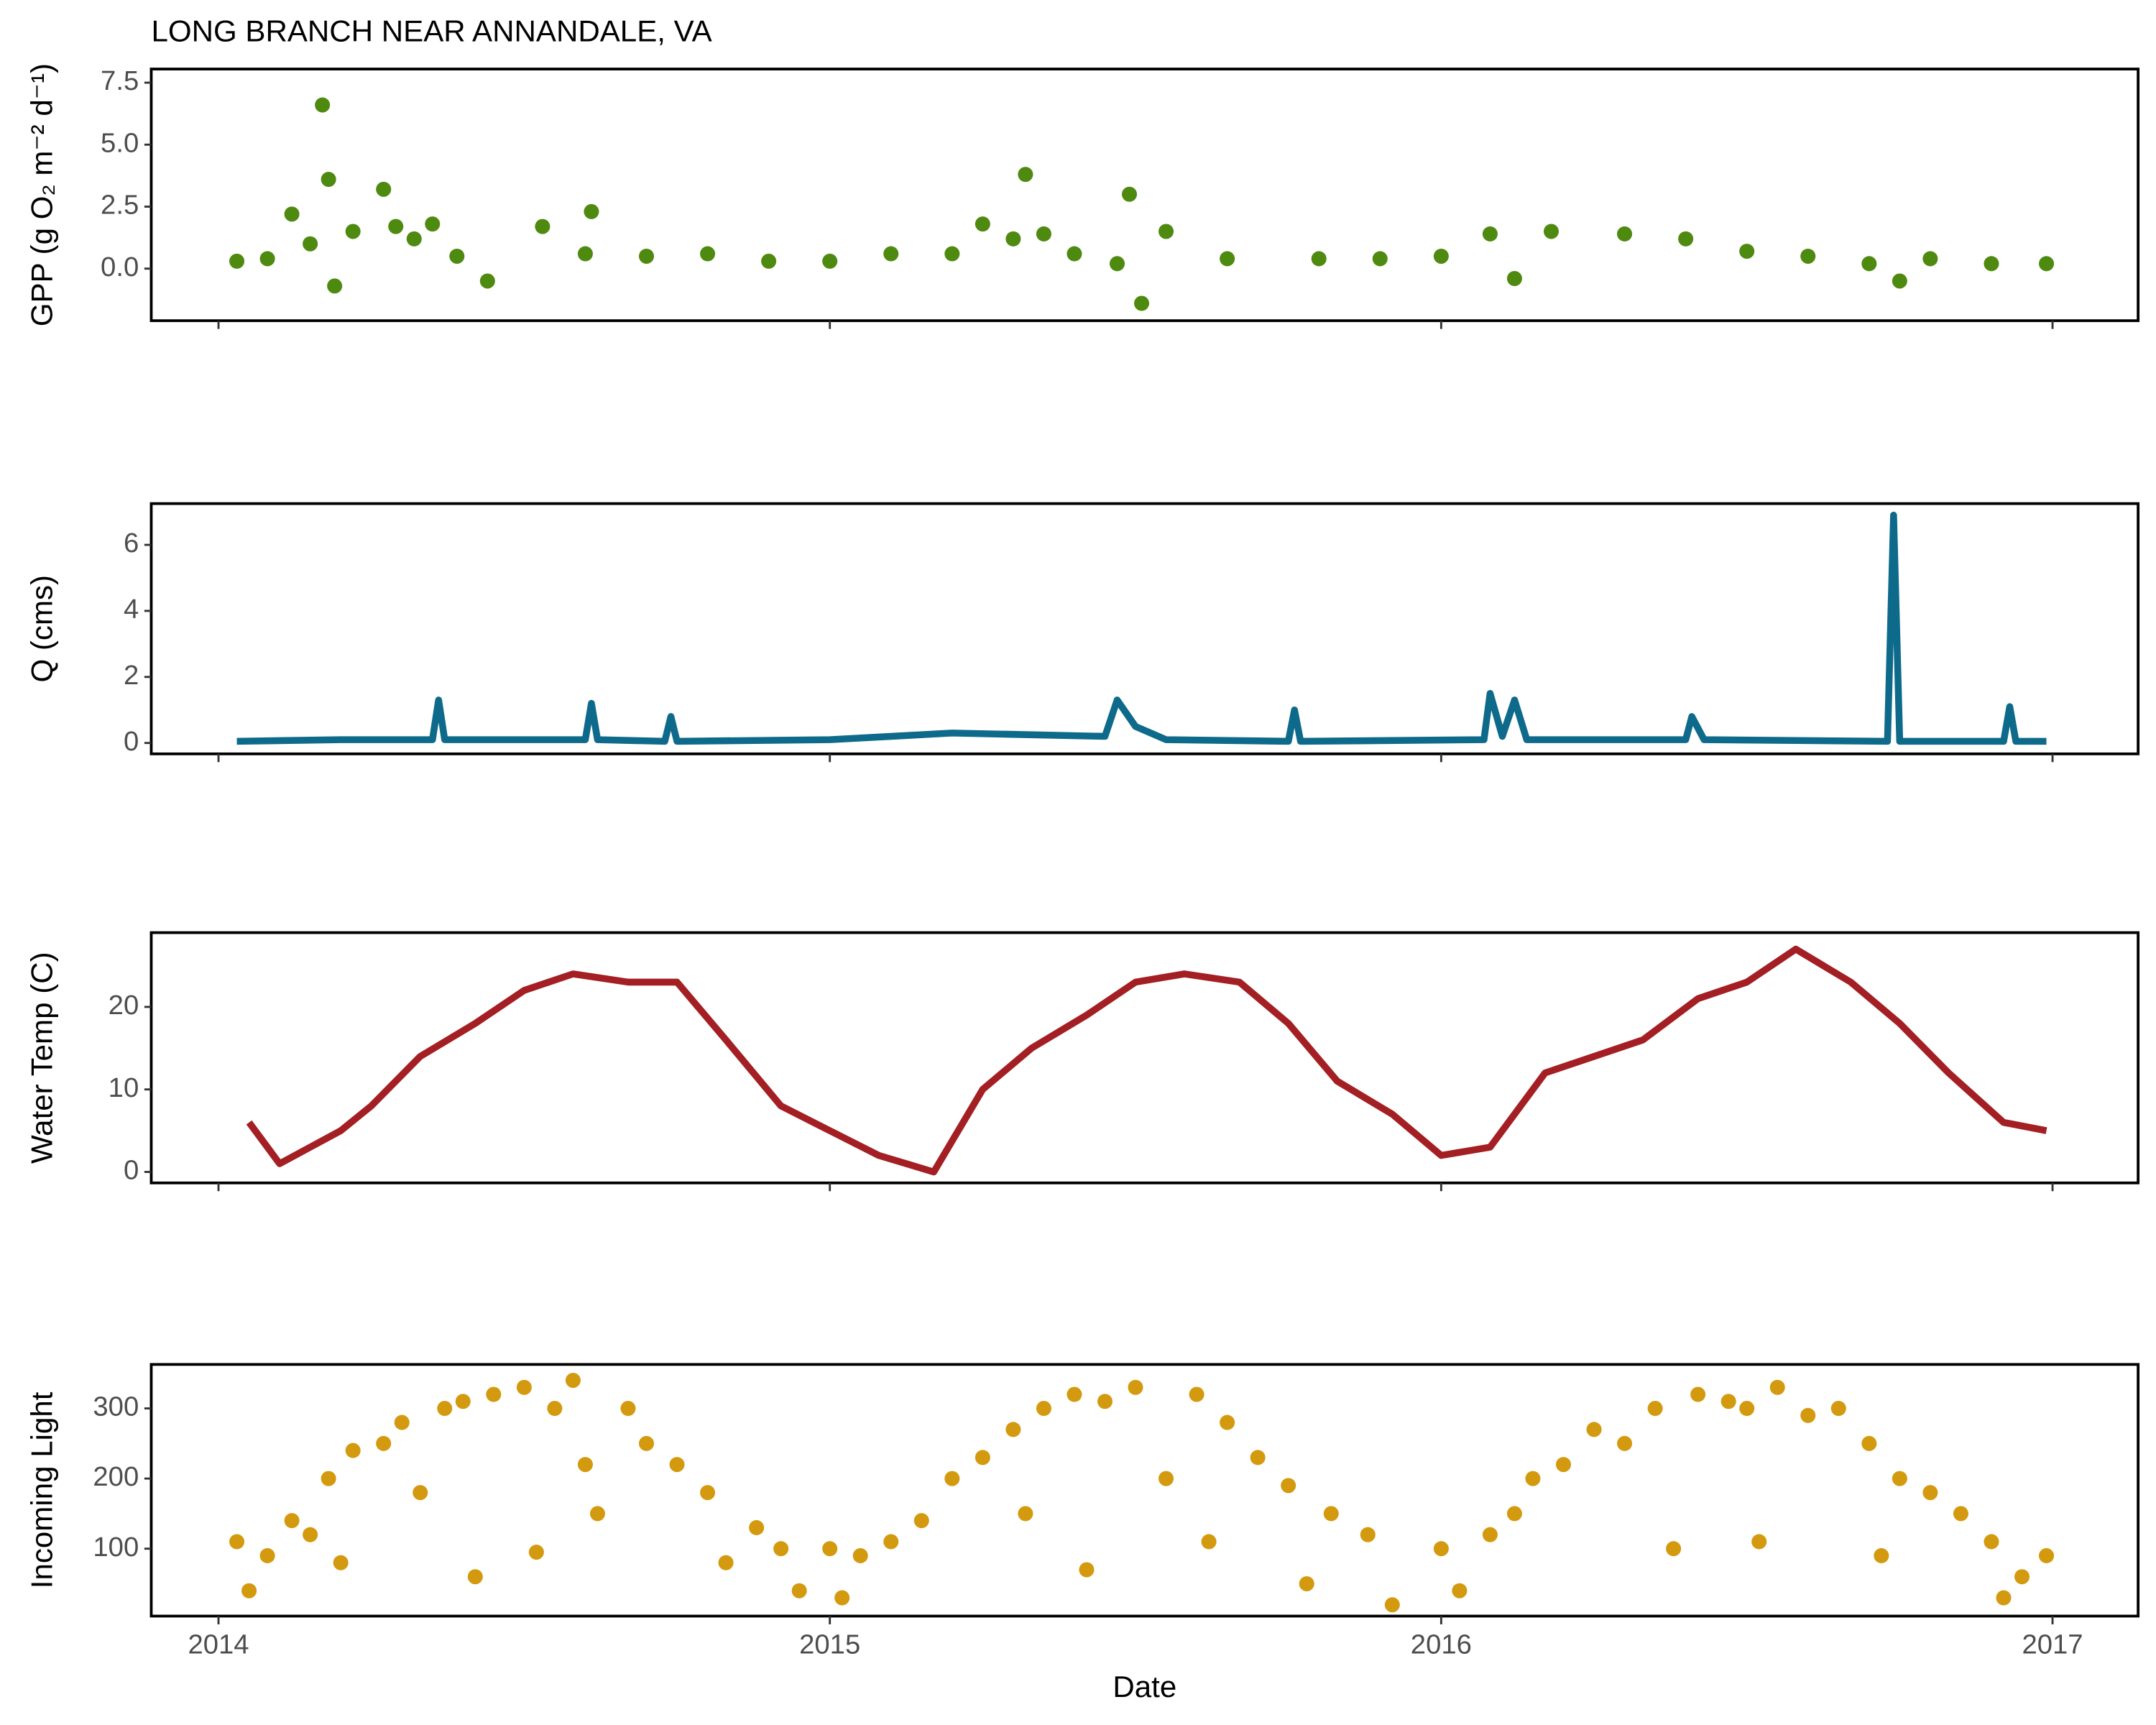  I want to click on y-tick-label: 0.0, so click(120, 267).